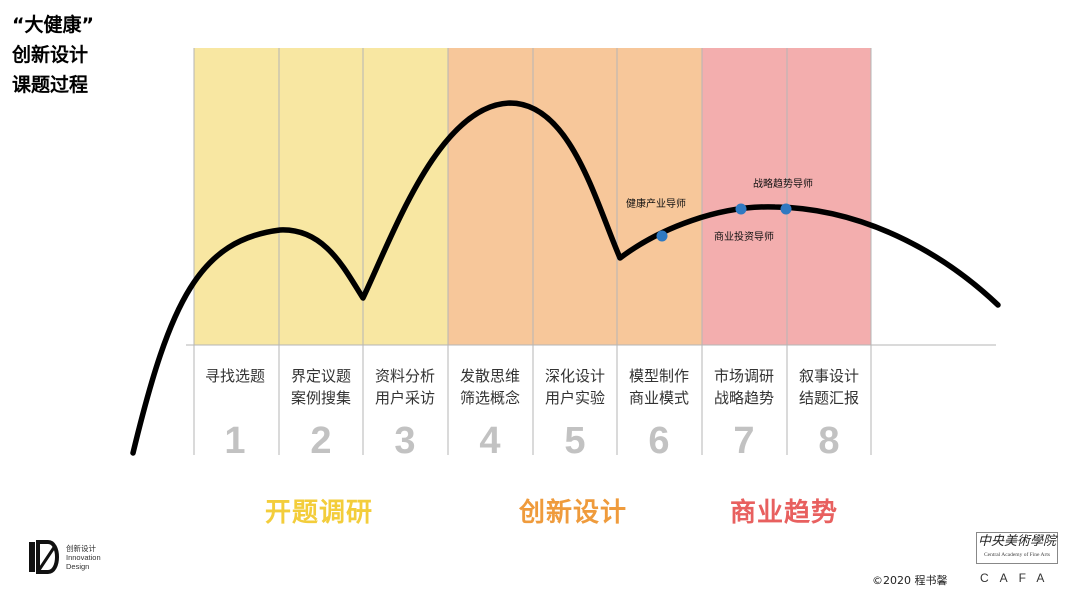 This screenshot has width=1080, height=595. I want to click on step-4-line2: 筛选概念, so click(490, 398).